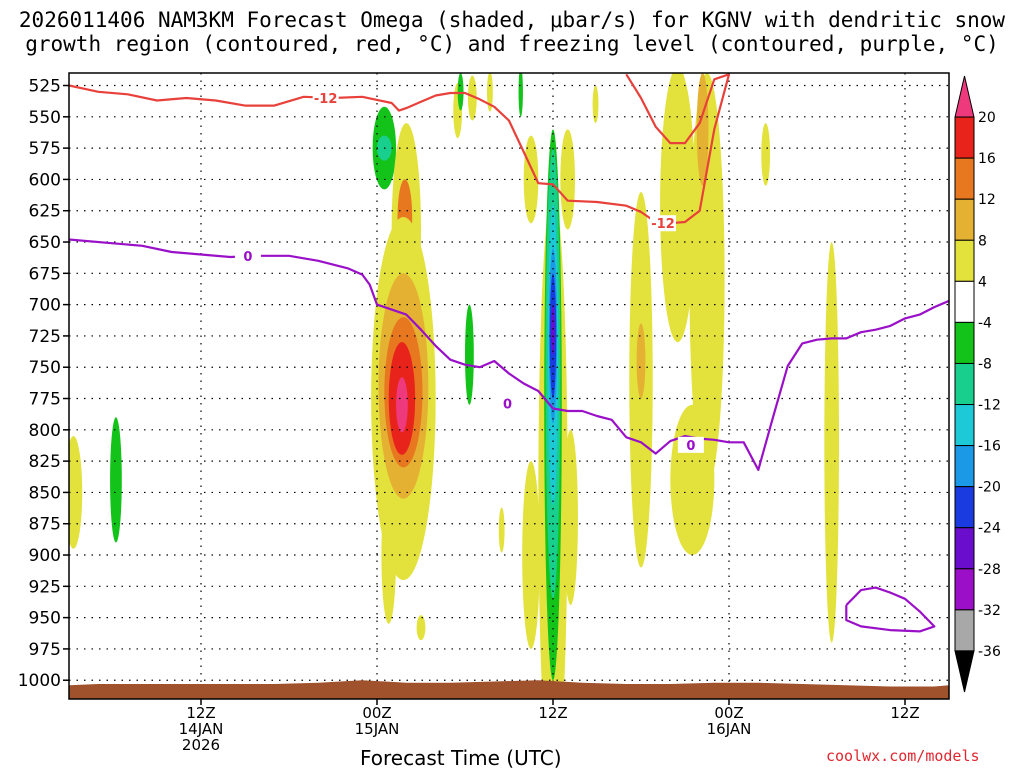  What do you see at coordinates (982, 241) in the screenshot?
I see `colorbar-label-8: 8` at bounding box center [982, 241].